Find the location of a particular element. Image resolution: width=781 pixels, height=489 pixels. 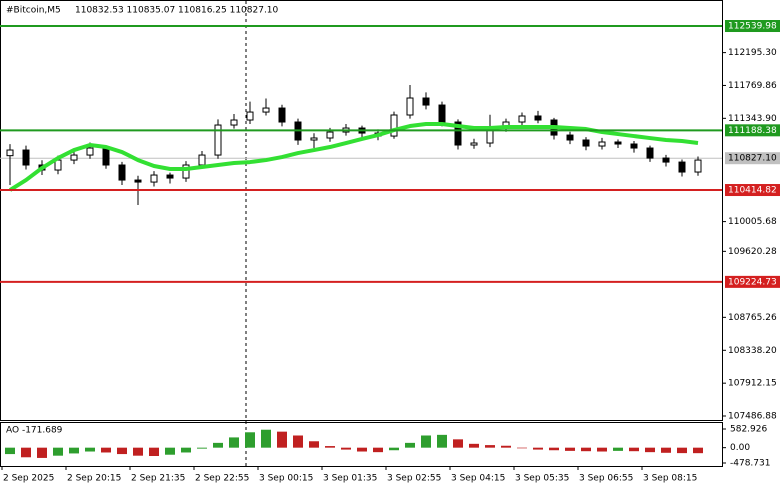

symbol: #Bitcoin,M5 is located at coordinates (33, 11).